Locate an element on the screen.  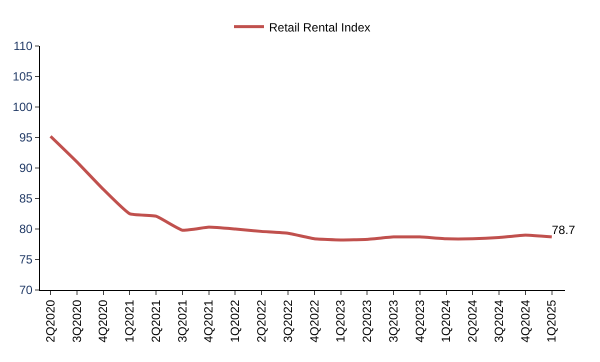
x-tick-label: 4Q2020 is located at coordinates (103, 321).